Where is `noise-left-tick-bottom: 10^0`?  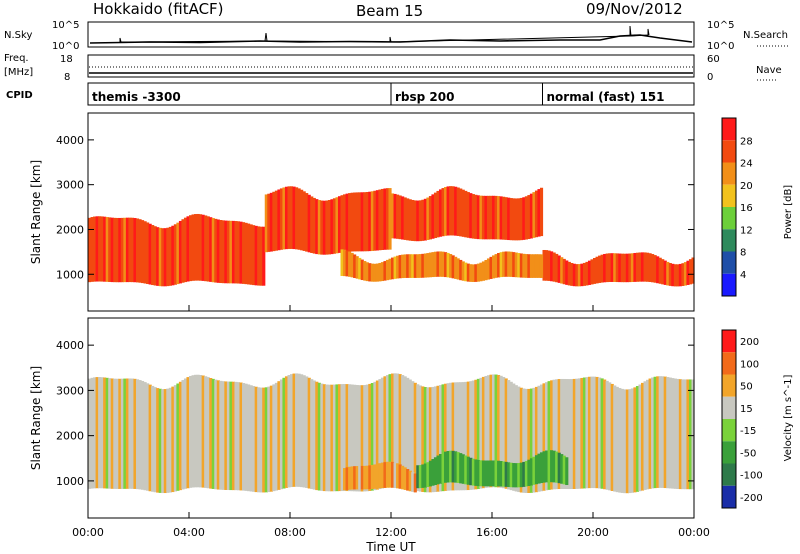
noise-left-tick-bottom: 10^0 is located at coordinates (65, 46).